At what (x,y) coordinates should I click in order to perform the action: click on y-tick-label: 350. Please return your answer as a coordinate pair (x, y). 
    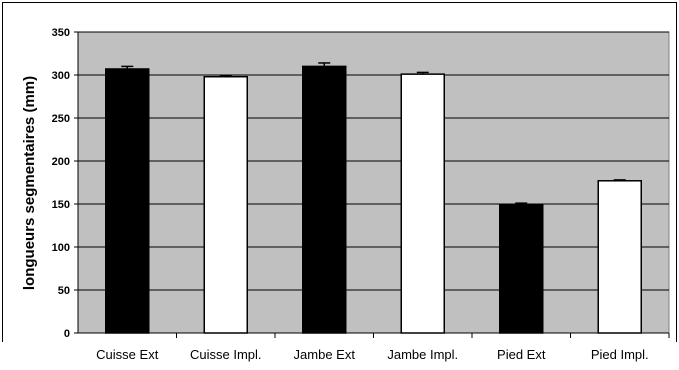
    Looking at the image, I should click on (61, 33).